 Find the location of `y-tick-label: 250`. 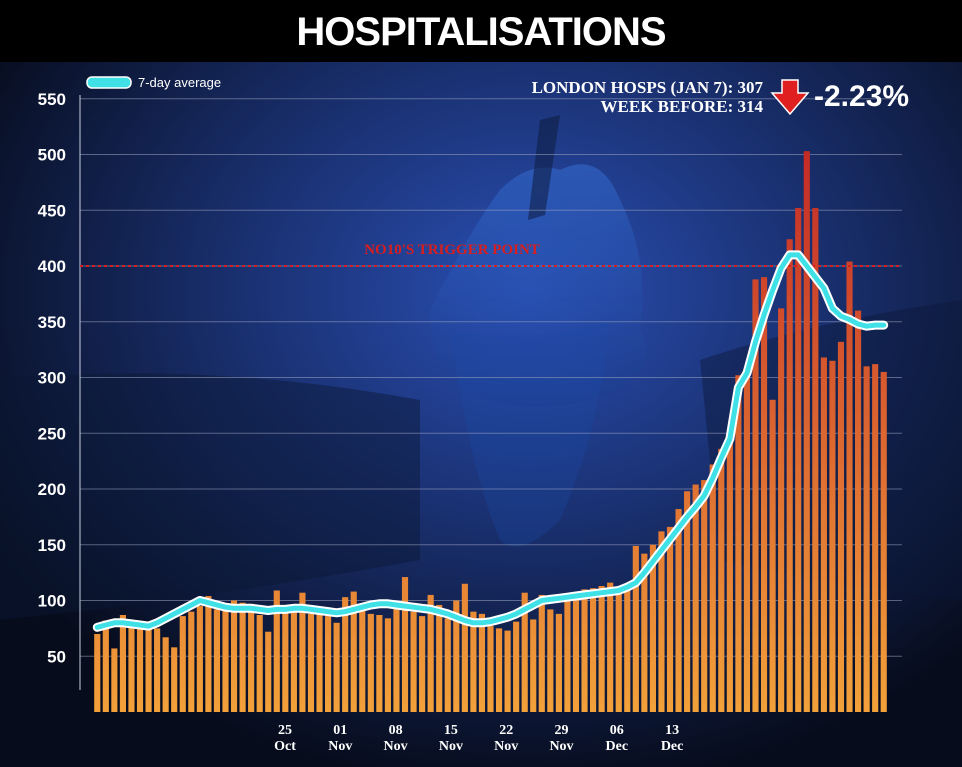

y-tick-label: 250 is located at coordinates (52, 433).